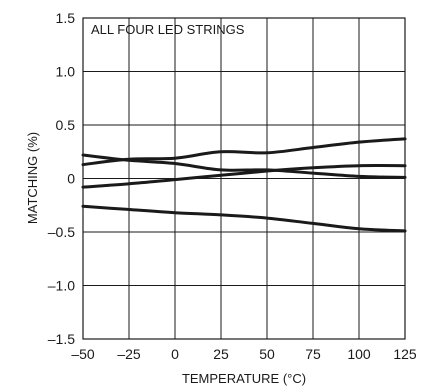 This screenshot has height=387, width=434. I want to click on y-axis-title: MATCHING (%), so click(32, 178).